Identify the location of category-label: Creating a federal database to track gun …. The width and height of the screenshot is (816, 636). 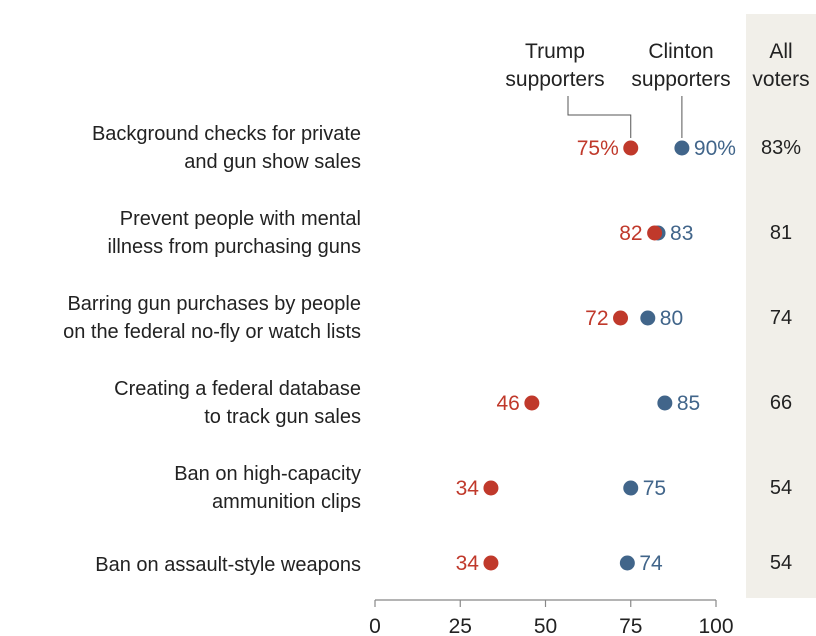
(181, 403).